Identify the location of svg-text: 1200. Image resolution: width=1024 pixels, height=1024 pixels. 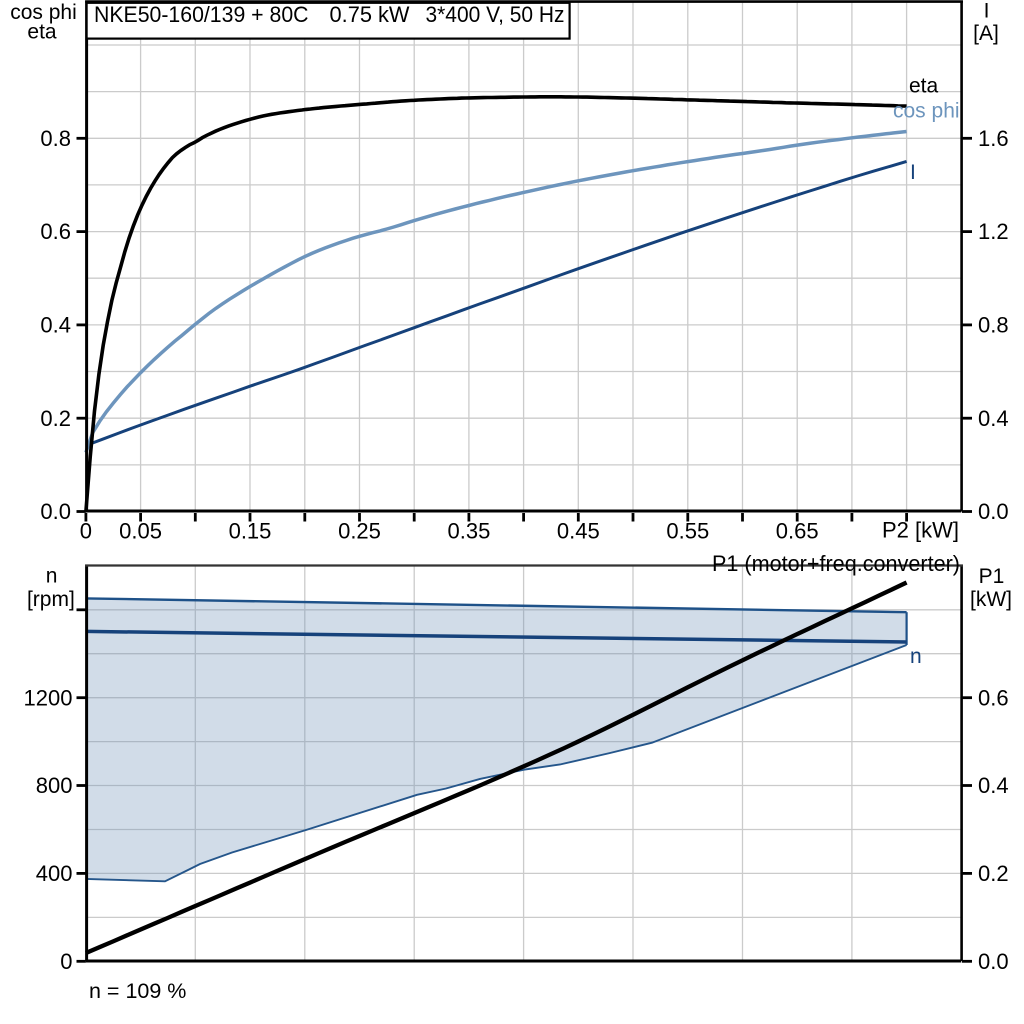
(48, 697).